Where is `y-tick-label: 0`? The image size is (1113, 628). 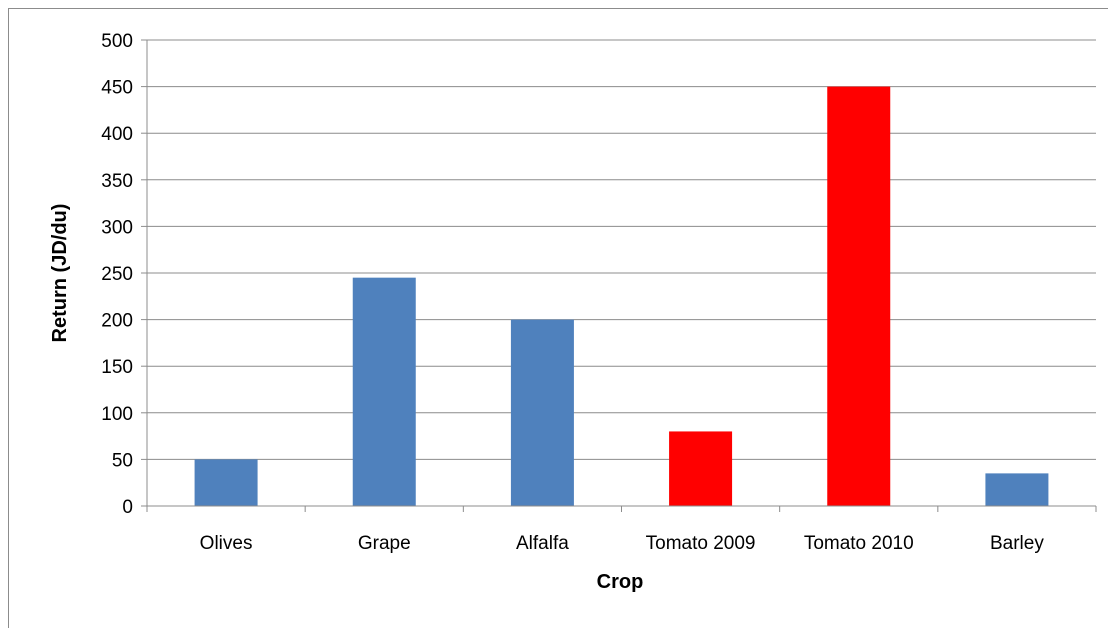
y-tick-label: 0 is located at coordinates (127, 507).